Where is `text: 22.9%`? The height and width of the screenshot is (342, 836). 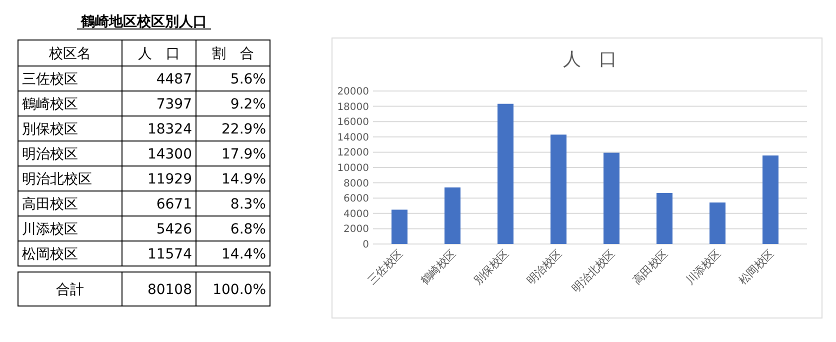
text: 22.9% is located at coordinates (244, 130).